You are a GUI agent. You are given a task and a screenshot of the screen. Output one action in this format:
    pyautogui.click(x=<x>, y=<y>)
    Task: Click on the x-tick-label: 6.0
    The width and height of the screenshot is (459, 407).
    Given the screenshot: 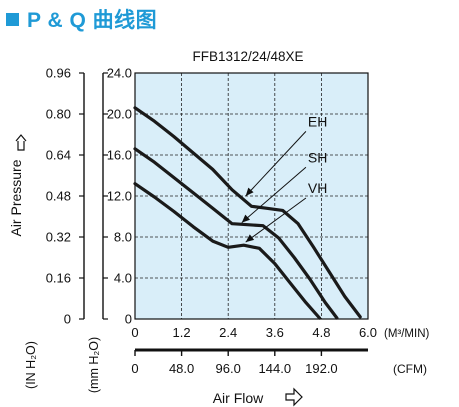 What is the action you would take?
    pyautogui.click(x=368, y=332)
    